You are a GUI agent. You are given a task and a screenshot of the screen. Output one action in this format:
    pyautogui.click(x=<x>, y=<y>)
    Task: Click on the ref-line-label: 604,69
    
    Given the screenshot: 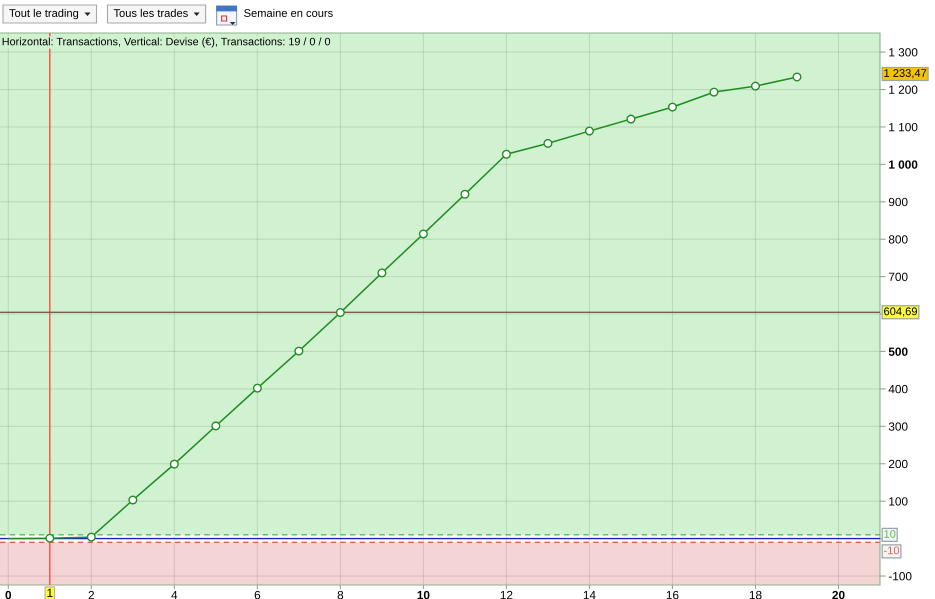 What is the action you would take?
    pyautogui.click(x=900, y=312)
    